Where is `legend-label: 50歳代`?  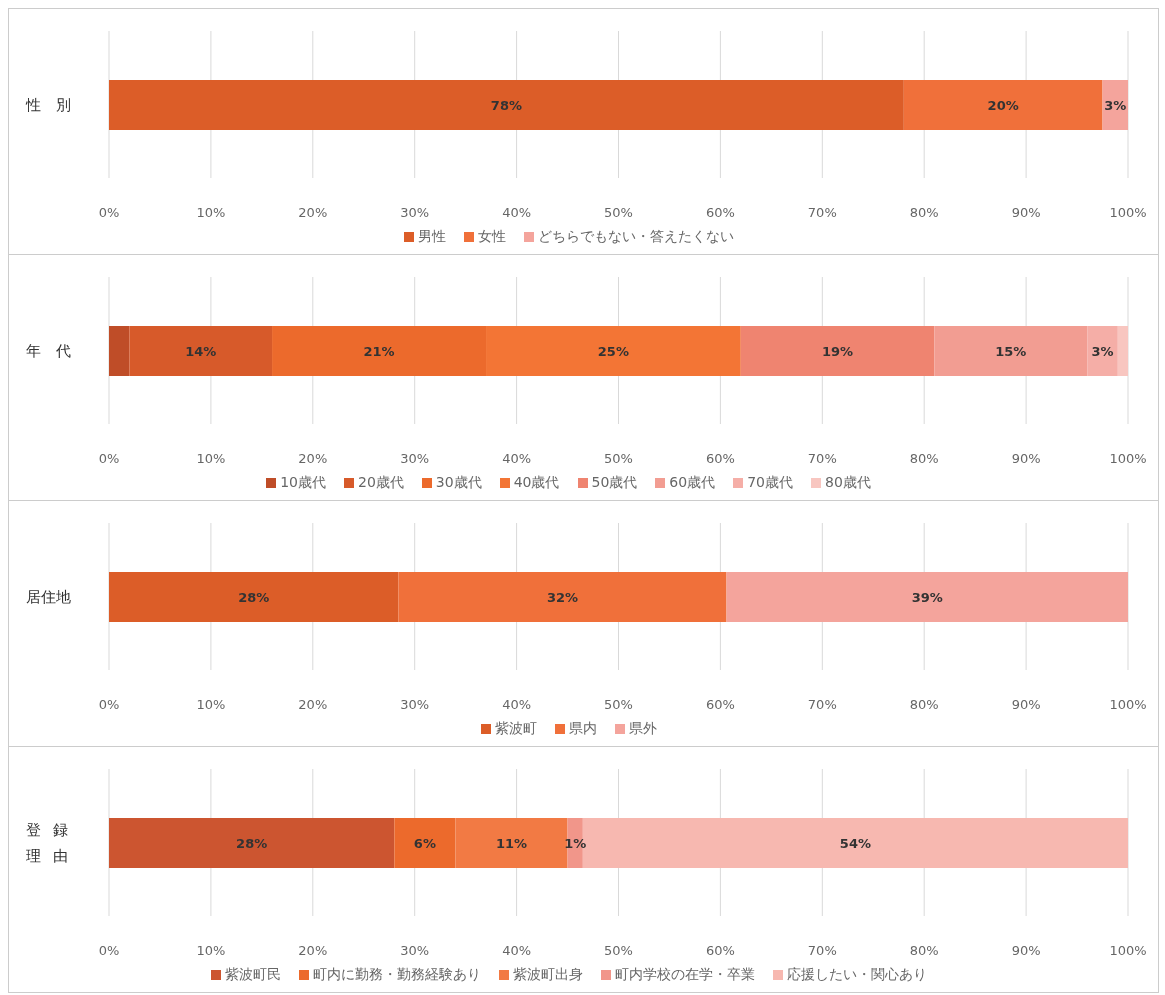 legend-label: 50歳代 is located at coordinates (614, 483).